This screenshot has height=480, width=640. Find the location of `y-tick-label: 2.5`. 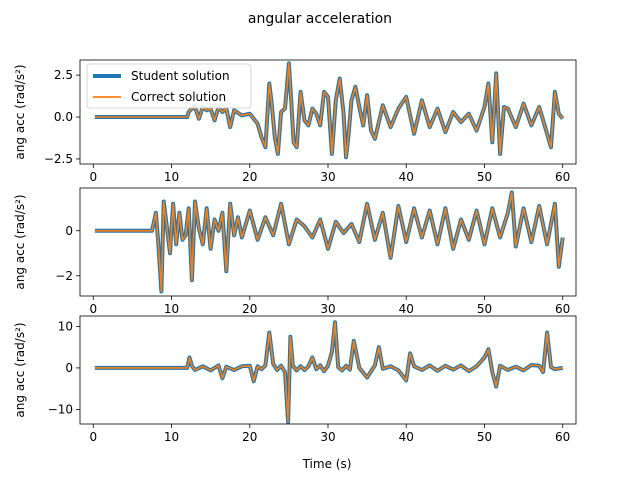

y-tick-label: 2.5 is located at coordinates (63, 75).